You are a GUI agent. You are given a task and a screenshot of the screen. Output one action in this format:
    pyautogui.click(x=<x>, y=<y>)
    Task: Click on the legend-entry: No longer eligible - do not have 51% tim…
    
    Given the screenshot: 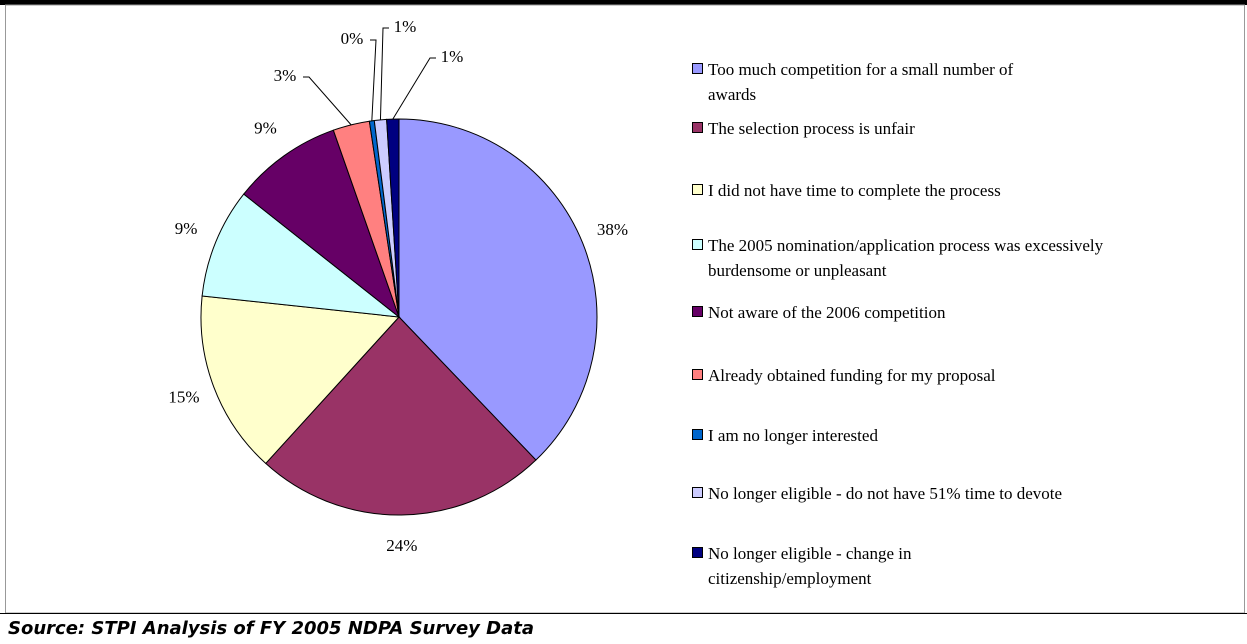 What is the action you would take?
    pyautogui.click(x=899, y=493)
    